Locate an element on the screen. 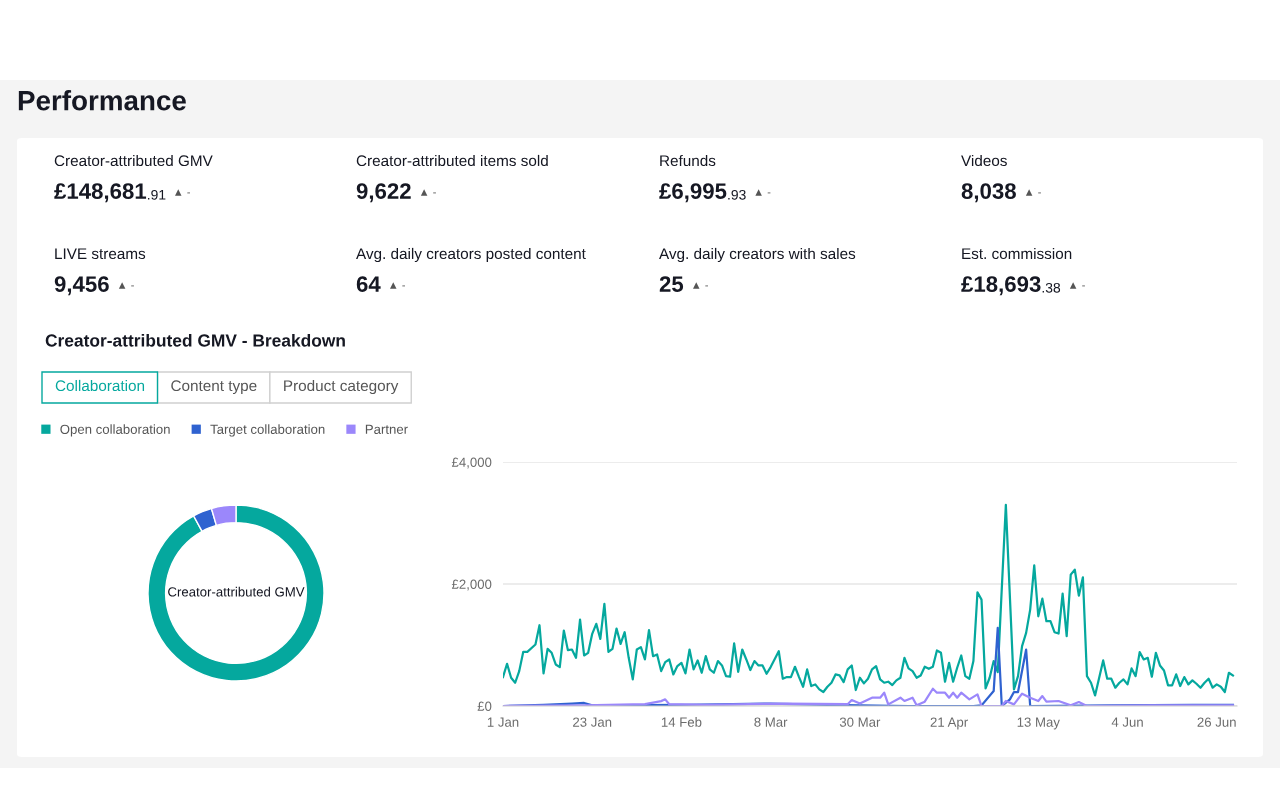 This screenshot has height=800, width=1280. text: Refunds is located at coordinates (688, 160).